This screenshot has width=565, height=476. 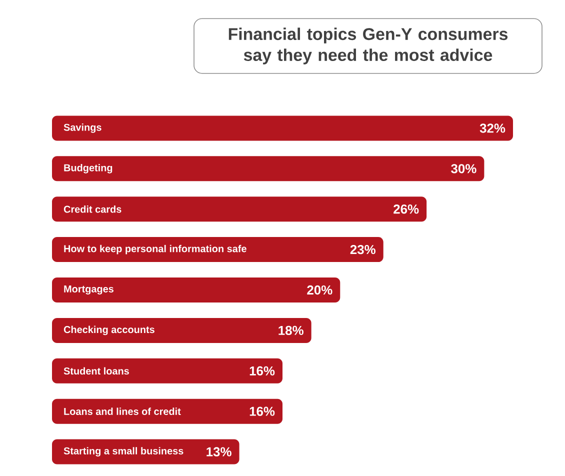 I want to click on data-label: 20%, so click(x=319, y=290).